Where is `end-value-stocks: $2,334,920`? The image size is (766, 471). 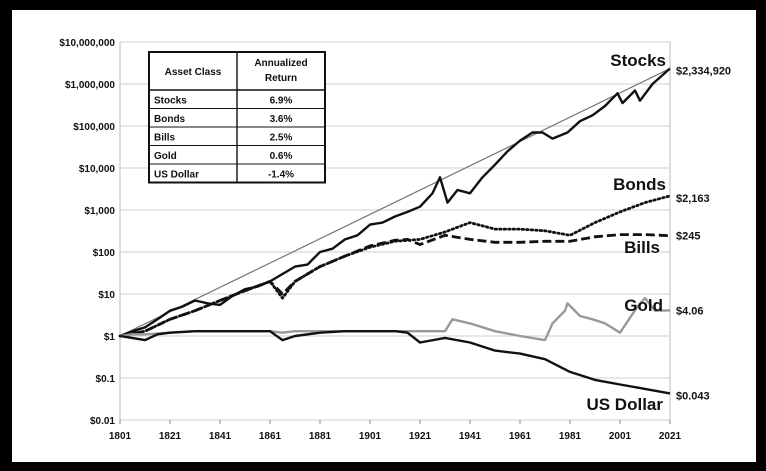
end-value-stocks: $2,334,920 is located at coordinates (703, 72).